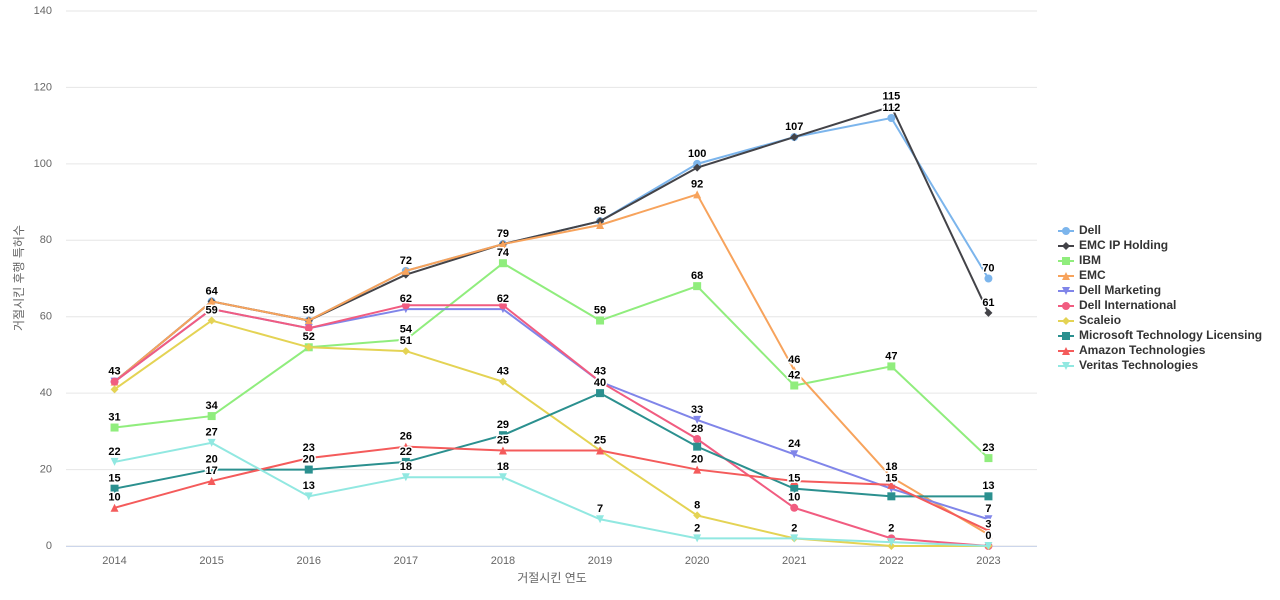  What do you see at coordinates (503, 253) in the screenshot?
I see `data-label: 74` at bounding box center [503, 253].